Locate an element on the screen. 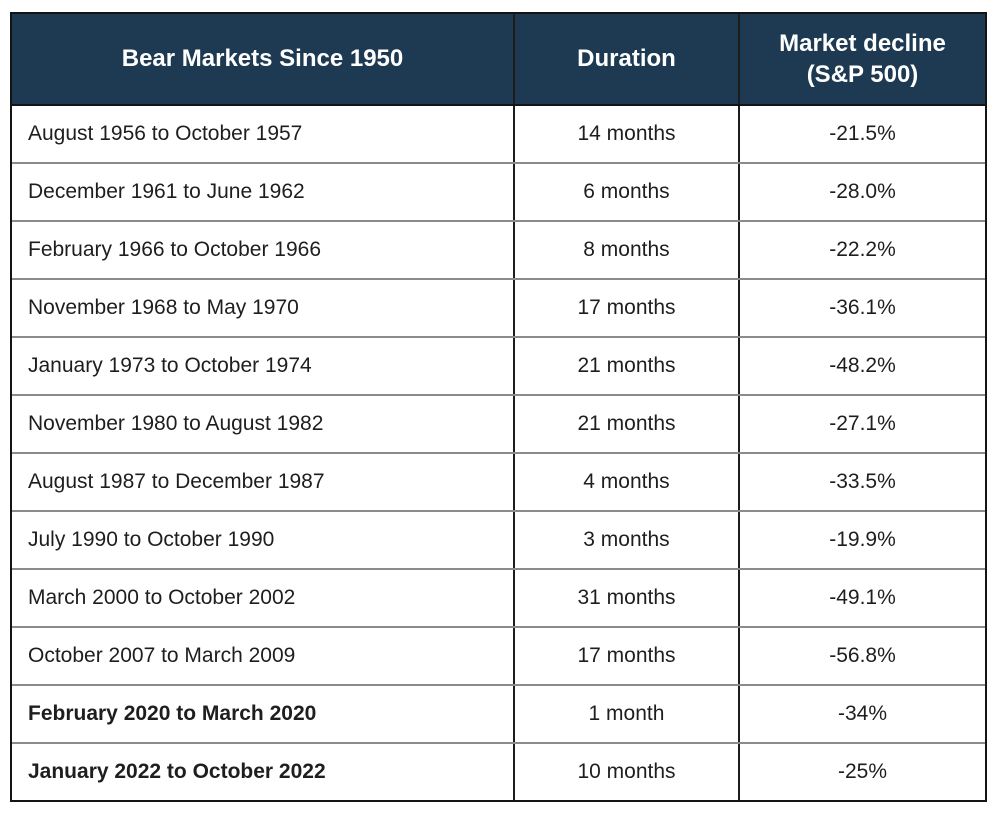  decline-cell: -19.9% is located at coordinates (861, 540).